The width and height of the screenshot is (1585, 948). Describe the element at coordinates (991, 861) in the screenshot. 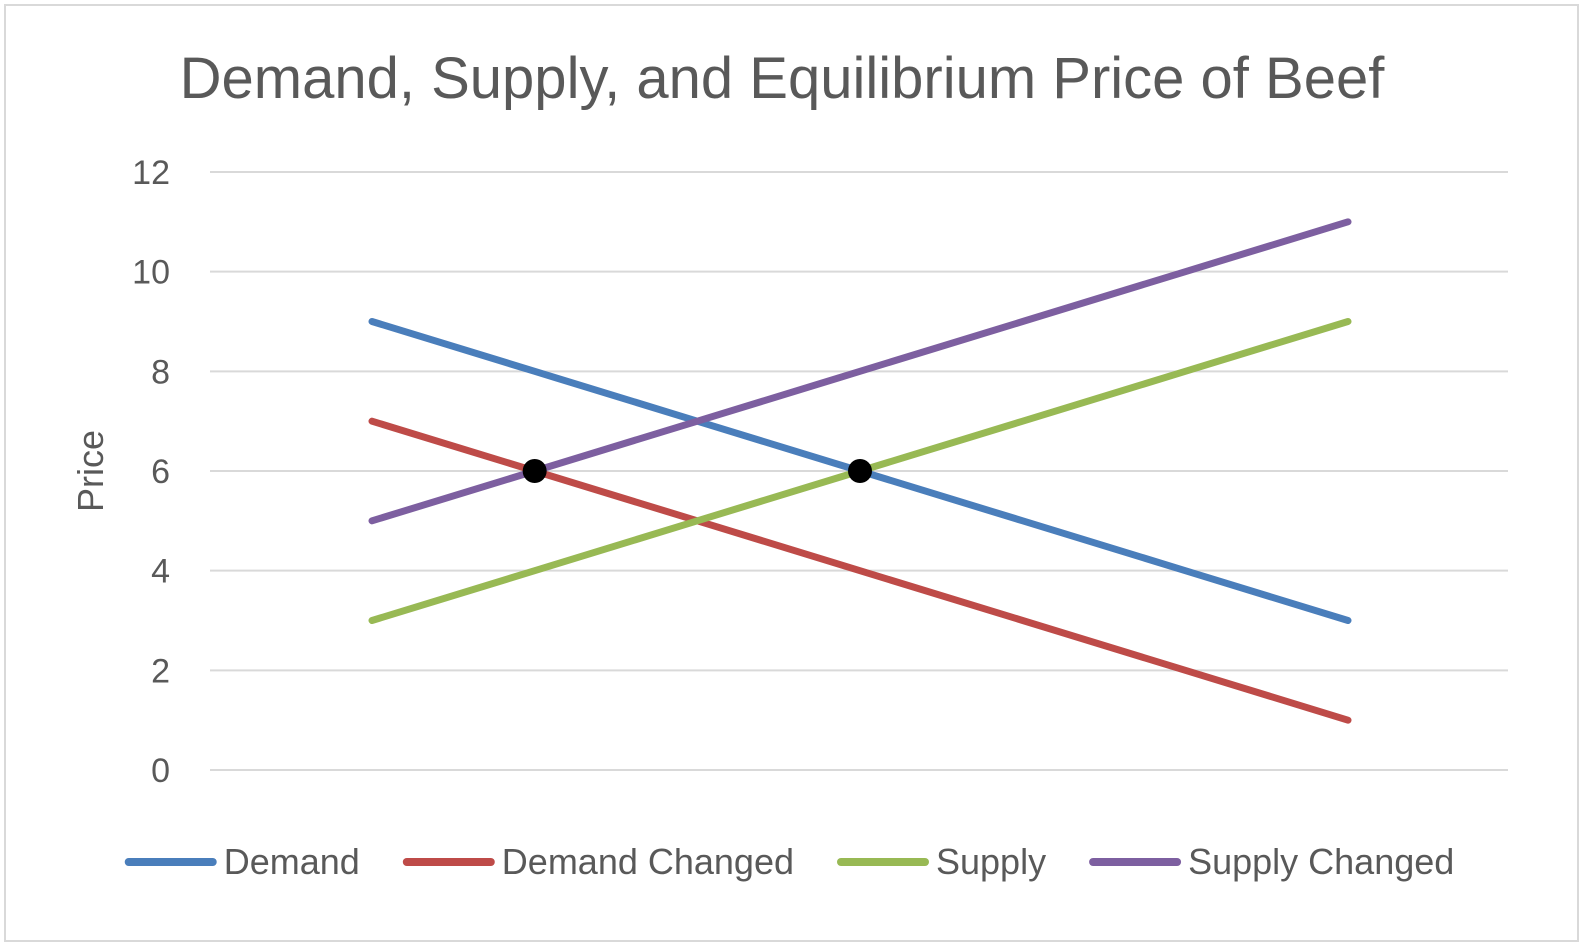

I see `legend-label-2: Supply` at that location.